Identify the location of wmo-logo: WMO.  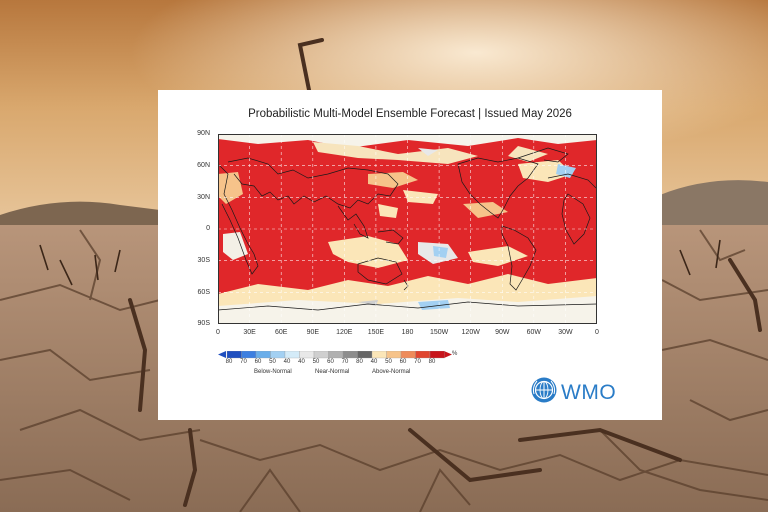
(573, 392).